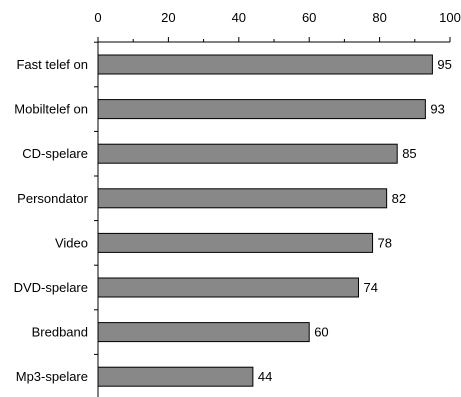 The height and width of the screenshot is (397, 461). Describe the element at coordinates (52, 198) in the screenshot. I see `category-label: Persondator` at that location.